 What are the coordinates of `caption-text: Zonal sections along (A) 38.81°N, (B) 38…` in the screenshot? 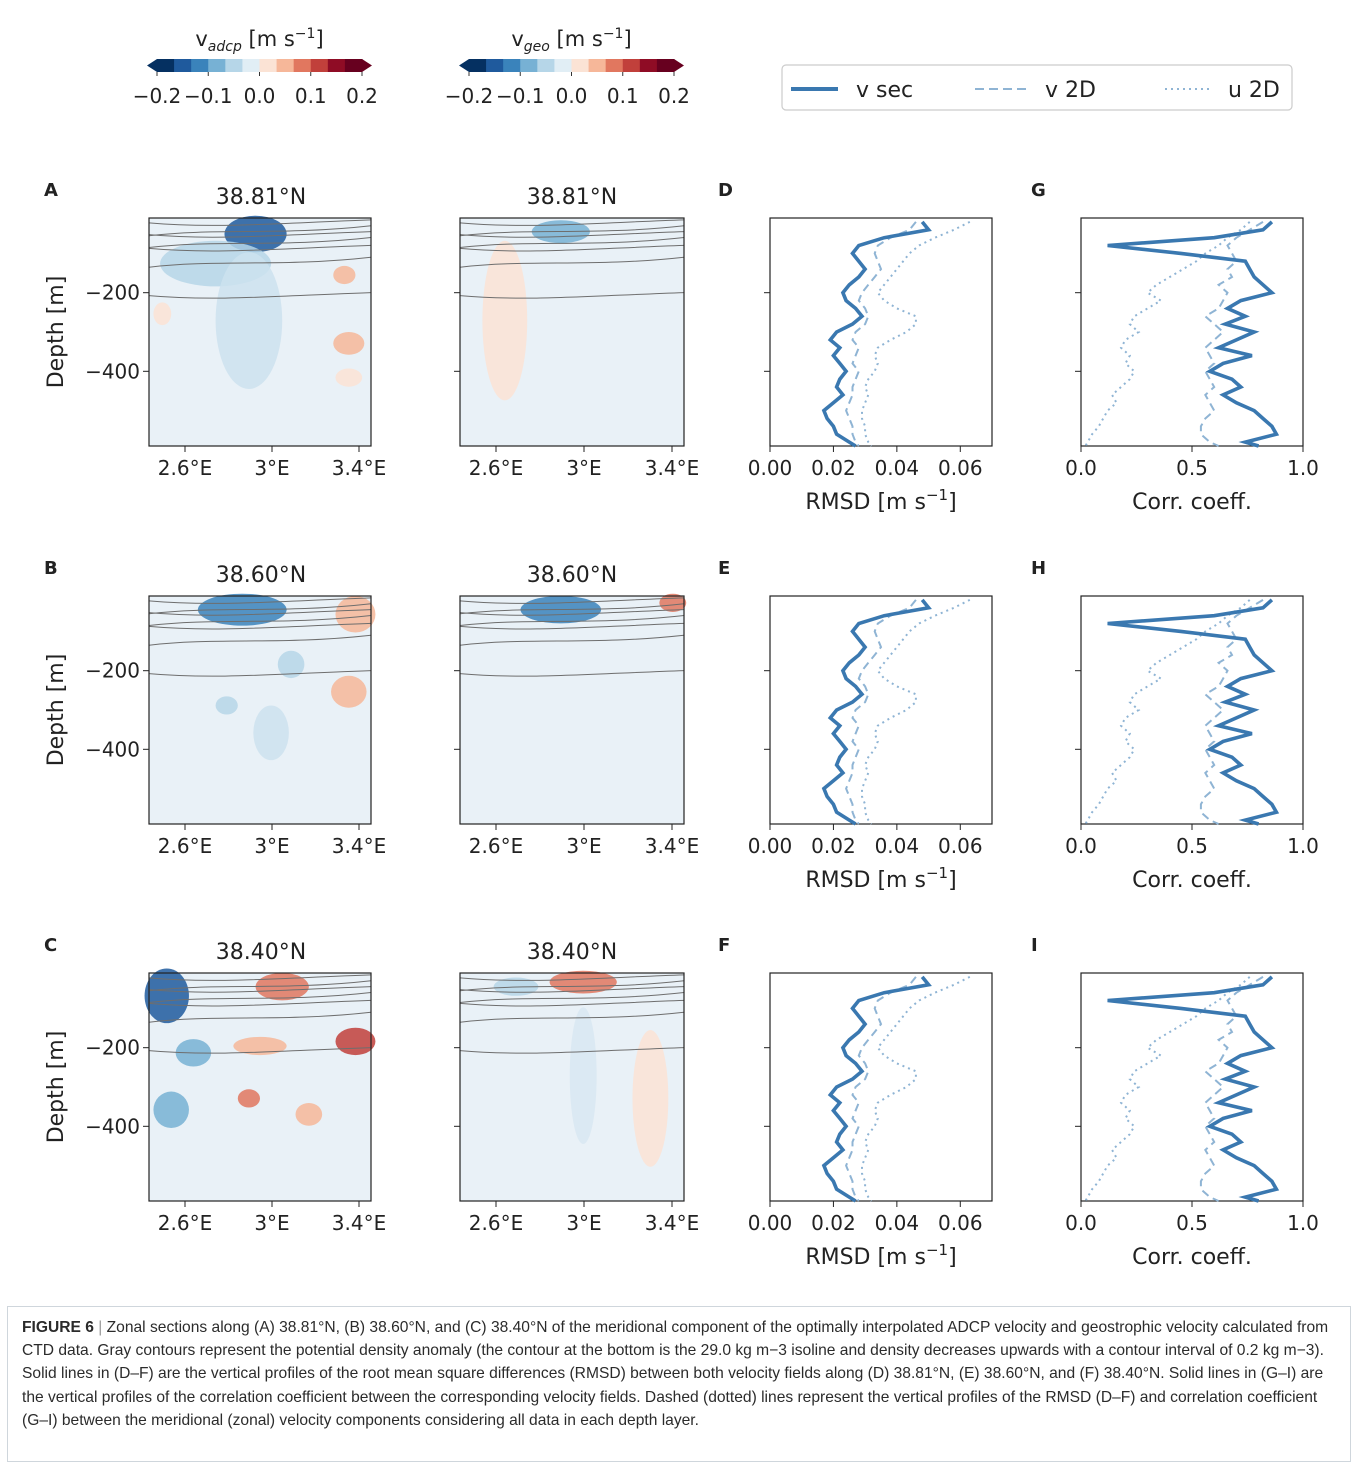 It's located at (675, 1374).